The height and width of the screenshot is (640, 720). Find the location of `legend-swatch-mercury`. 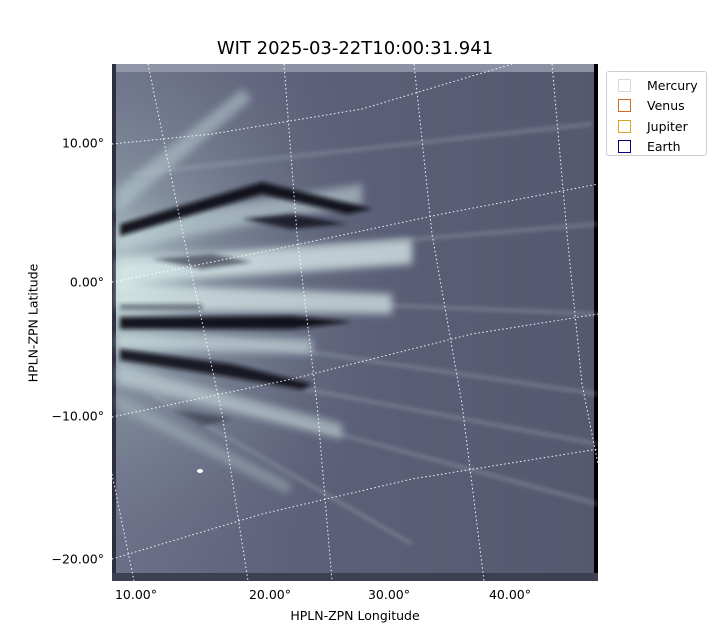

legend-swatch-mercury is located at coordinates (624, 85).